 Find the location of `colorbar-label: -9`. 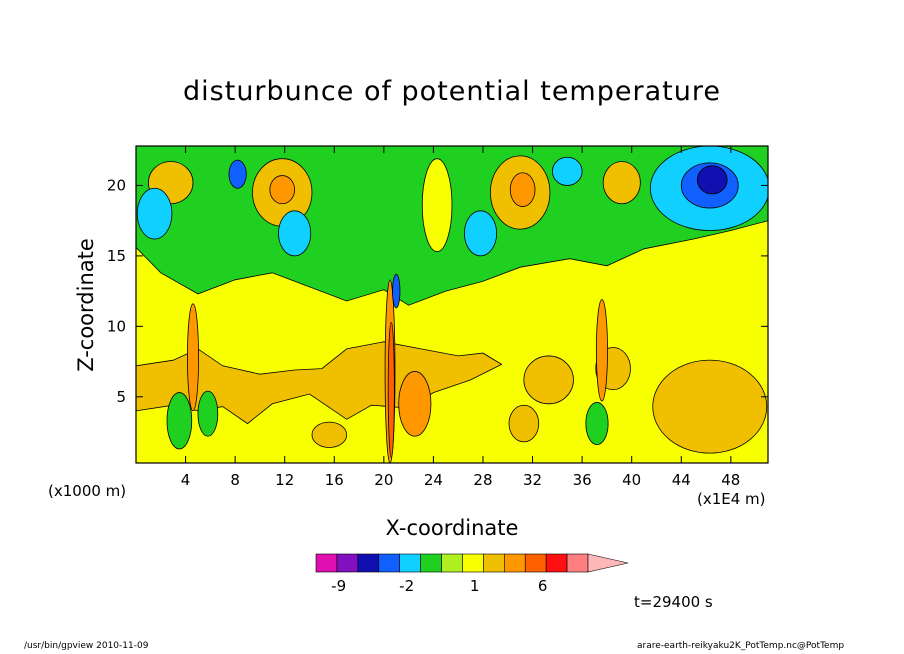

colorbar-label: -9 is located at coordinates (338, 586).